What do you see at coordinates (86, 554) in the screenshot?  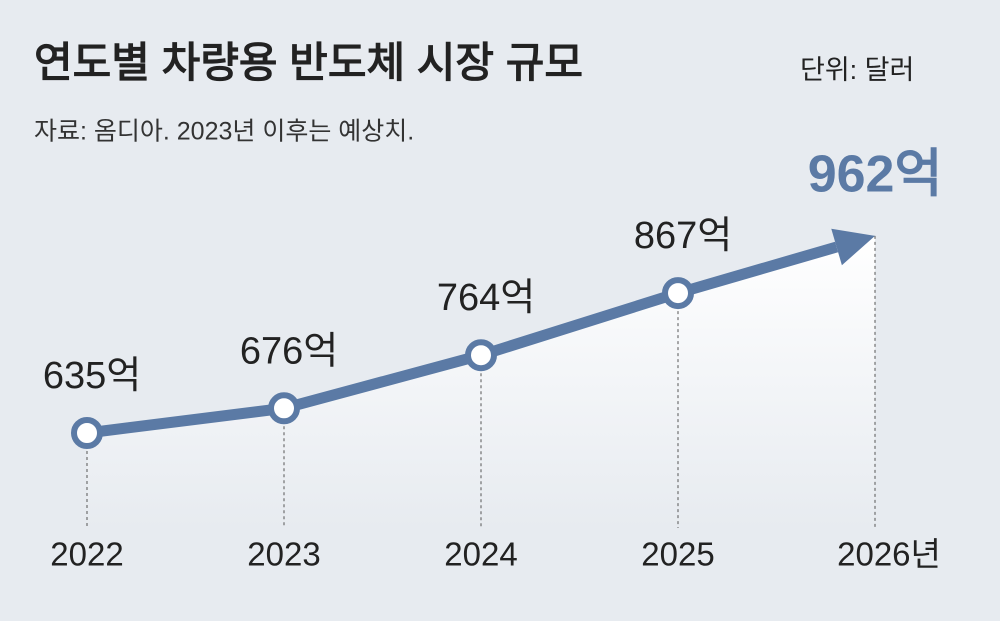 I see `x-tick-label: 2022` at bounding box center [86, 554].